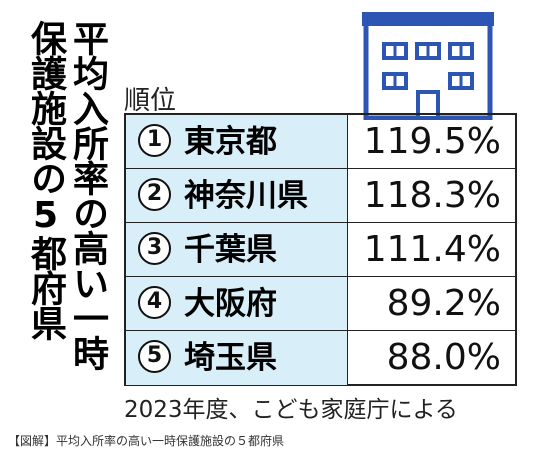 Image resolution: width=540 pixels, height=459 pixels. Describe the element at coordinates (432, 141) in the screenshot. I see `occupancy-rate: 119.5%` at that location.